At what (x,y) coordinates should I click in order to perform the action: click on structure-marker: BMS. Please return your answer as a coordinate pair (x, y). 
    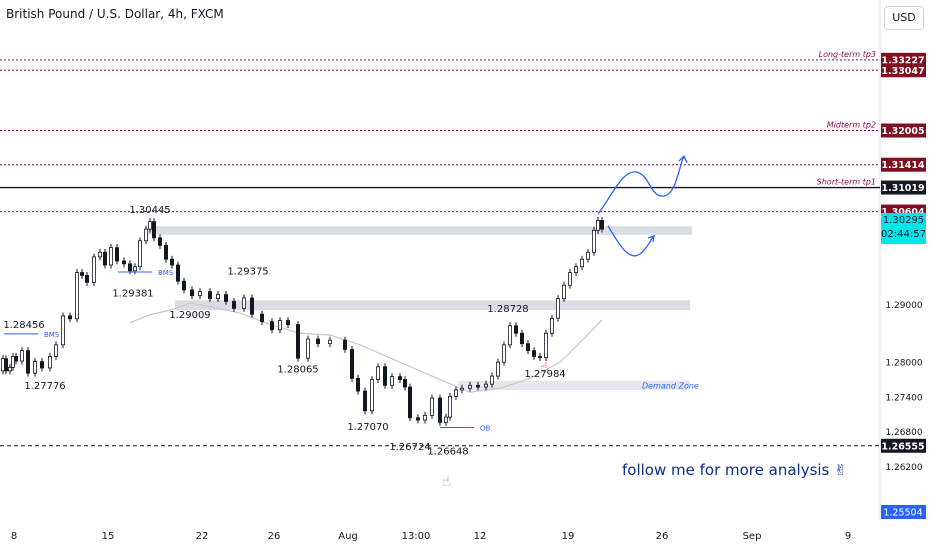
    Looking at the image, I should click on (166, 273).